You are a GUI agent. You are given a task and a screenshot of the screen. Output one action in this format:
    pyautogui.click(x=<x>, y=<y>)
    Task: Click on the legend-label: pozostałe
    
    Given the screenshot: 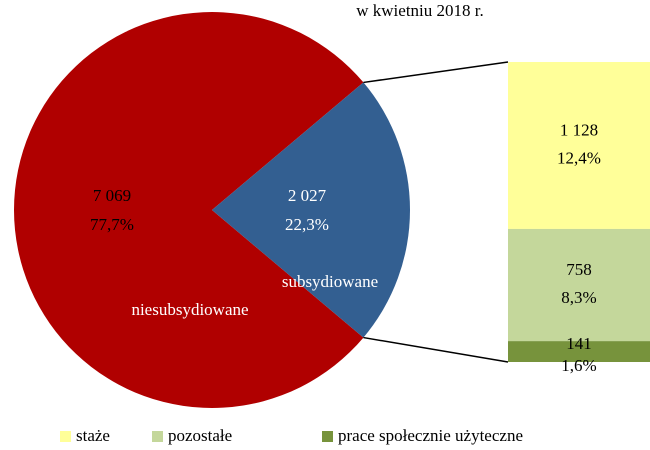 What is the action you would take?
    pyautogui.click(x=200, y=435)
    